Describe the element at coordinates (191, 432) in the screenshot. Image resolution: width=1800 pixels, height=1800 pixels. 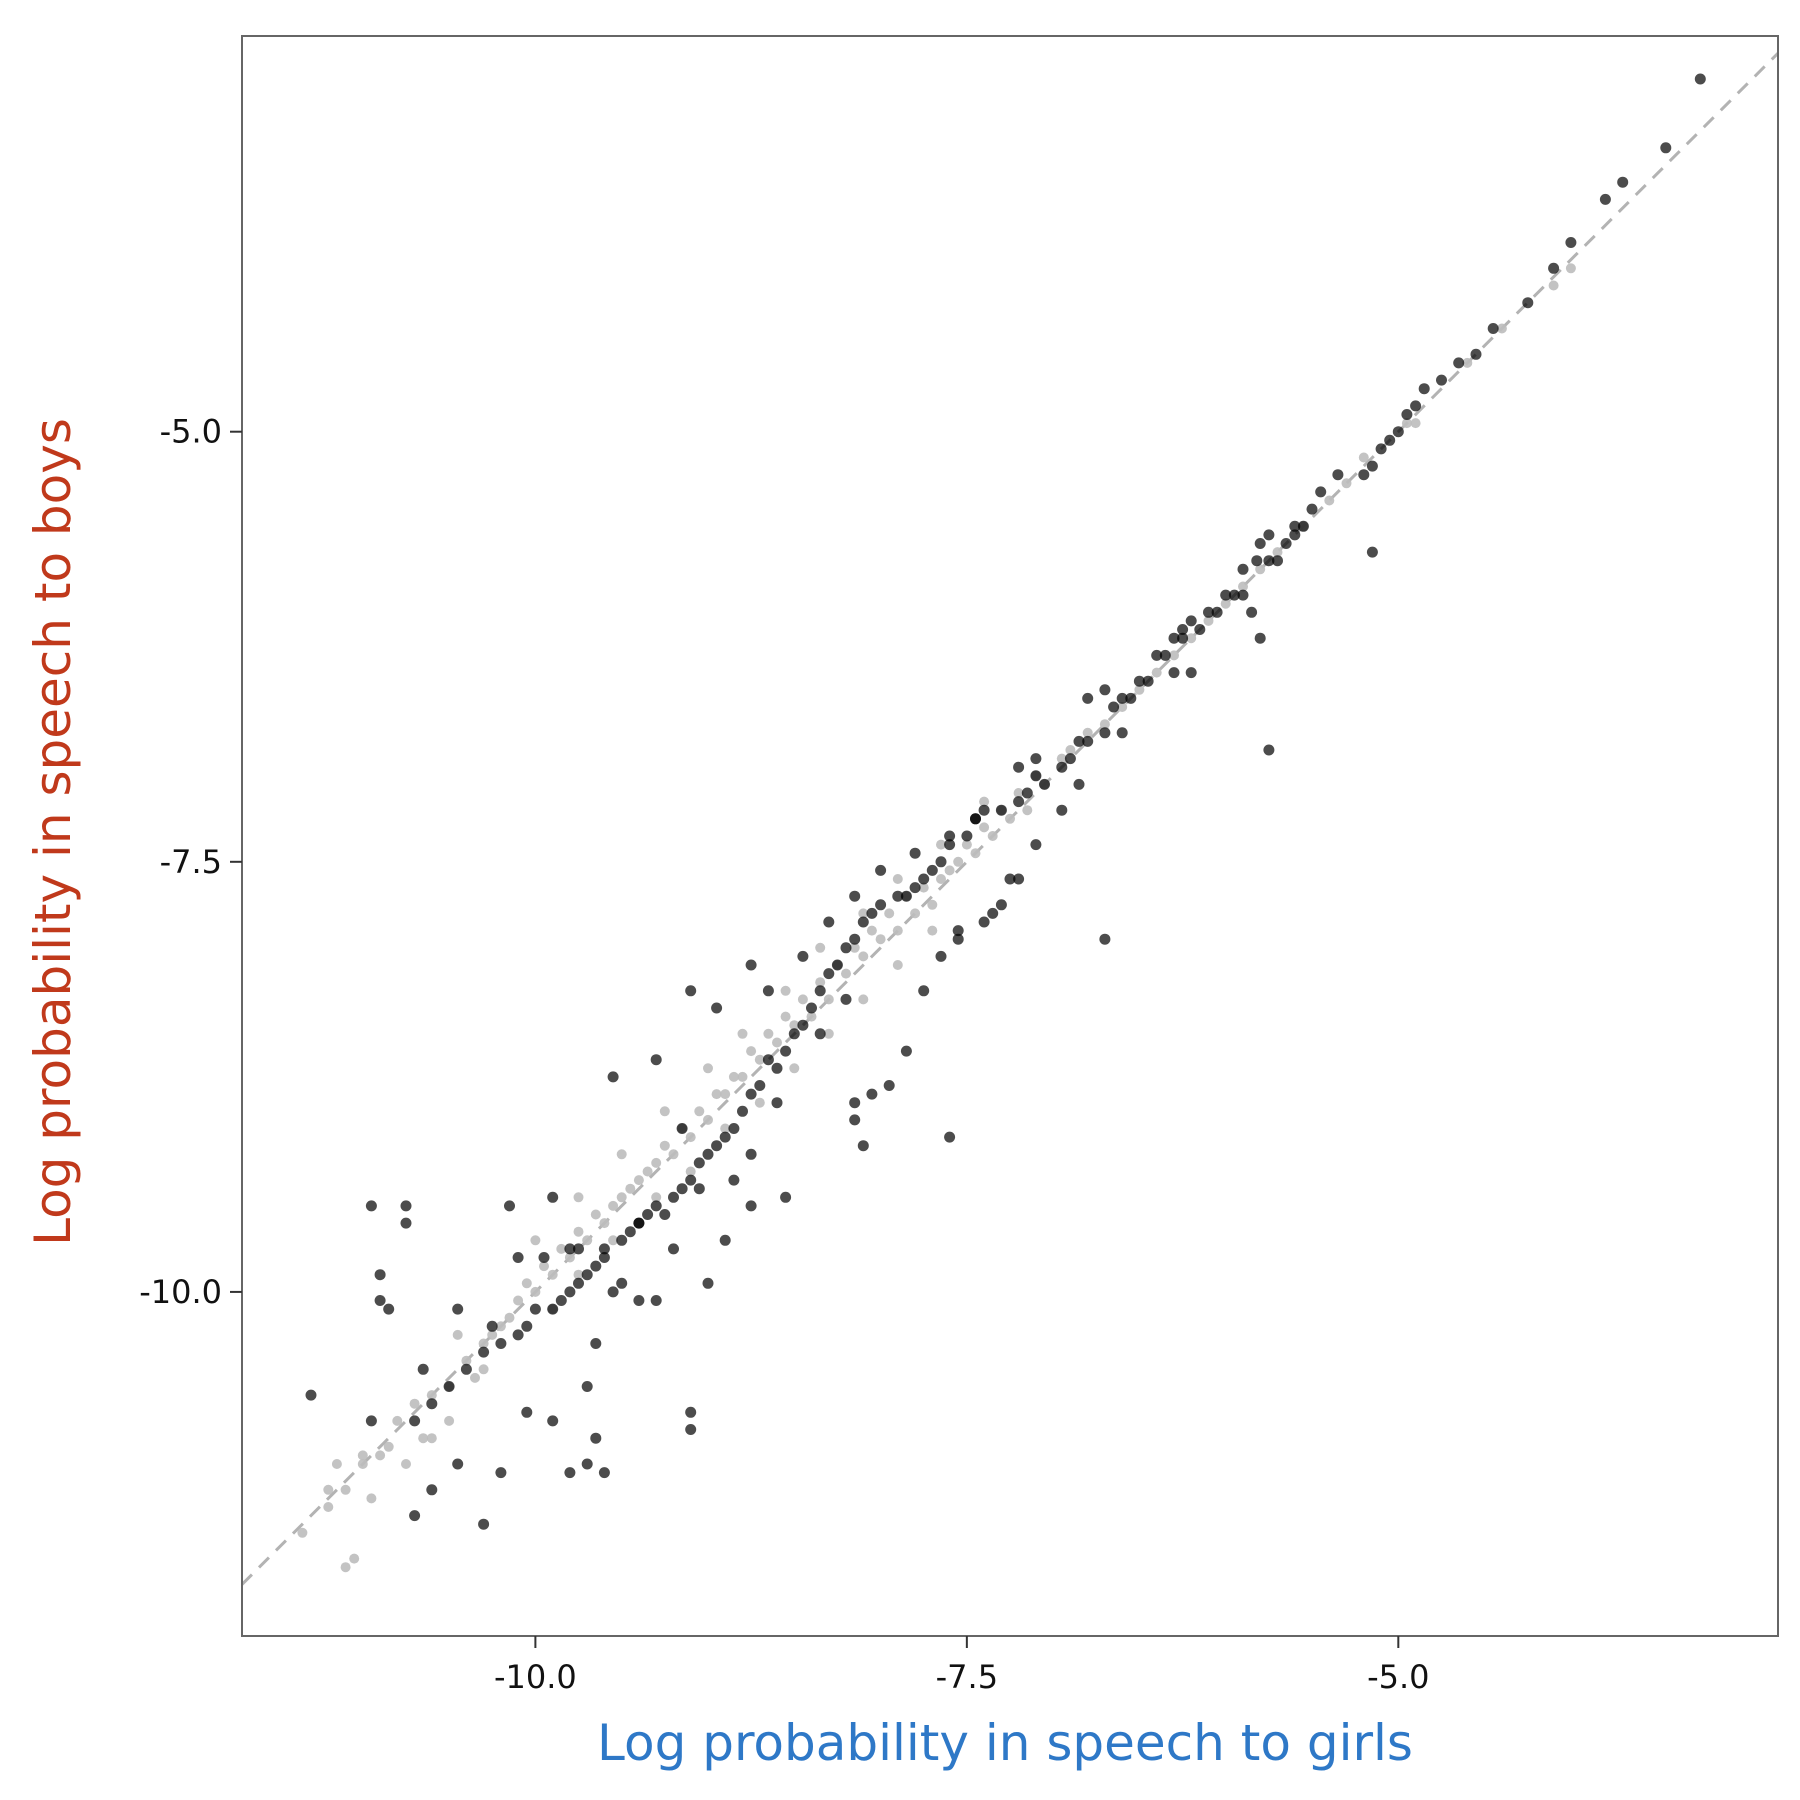
I see `y-tick-label: -5.0` at that location.